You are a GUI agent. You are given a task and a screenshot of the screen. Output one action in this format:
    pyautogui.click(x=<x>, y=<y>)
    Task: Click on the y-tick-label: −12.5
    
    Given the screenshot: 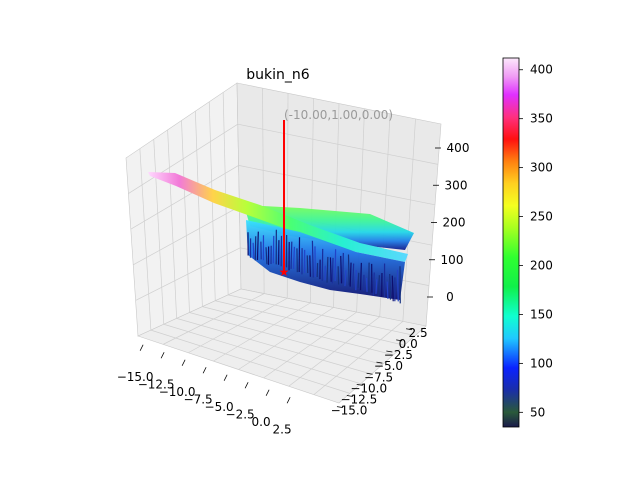 What is the action you would take?
    pyautogui.click(x=358, y=400)
    